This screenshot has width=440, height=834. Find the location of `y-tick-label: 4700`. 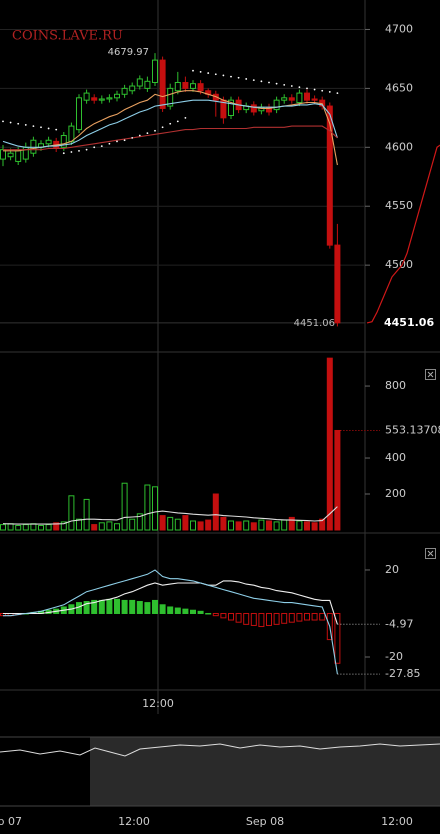

y-tick-label: 4700 is located at coordinates (399, 28).